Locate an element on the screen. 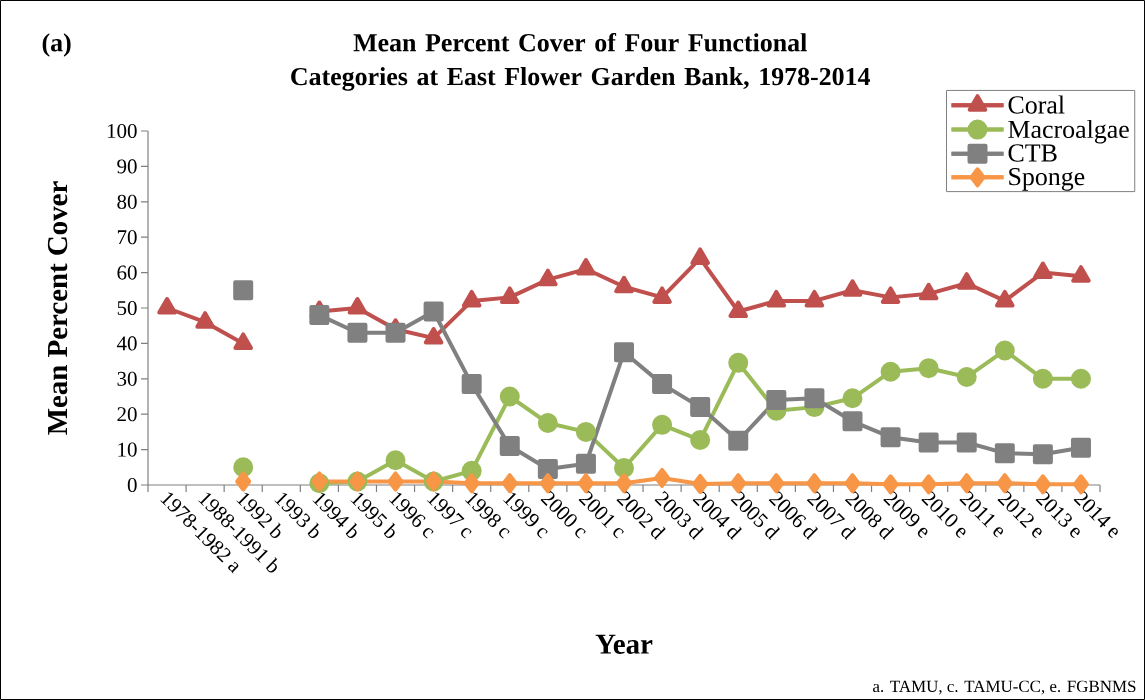  y-tick-label: 100 is located at coordinates (122, 131).